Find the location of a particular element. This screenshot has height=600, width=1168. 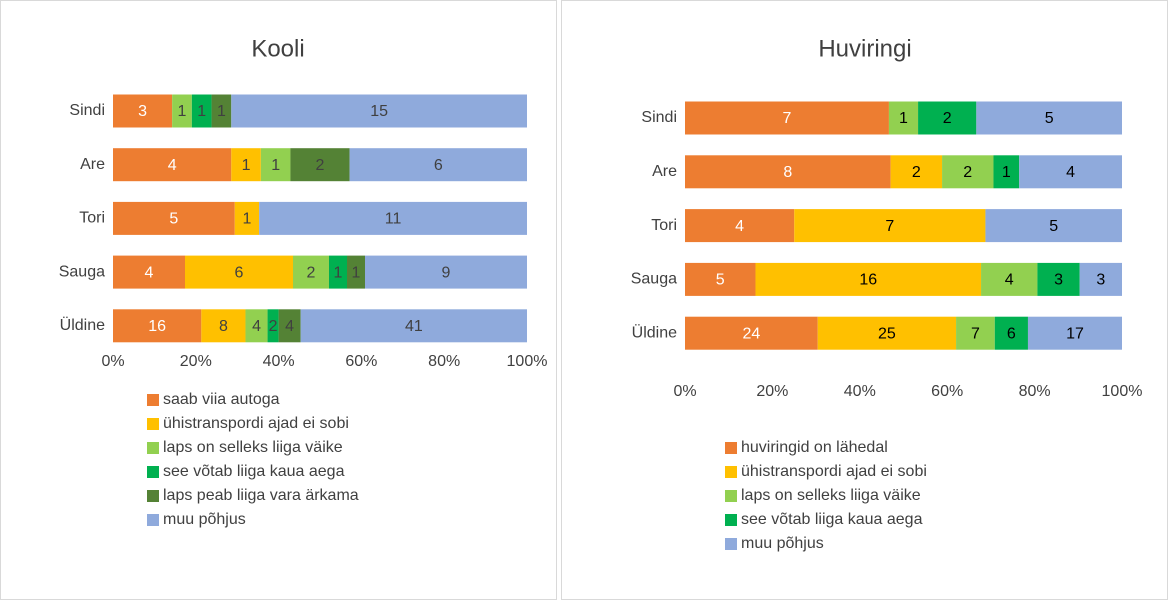

data-label: 16 is located at coordinates (868, 280).